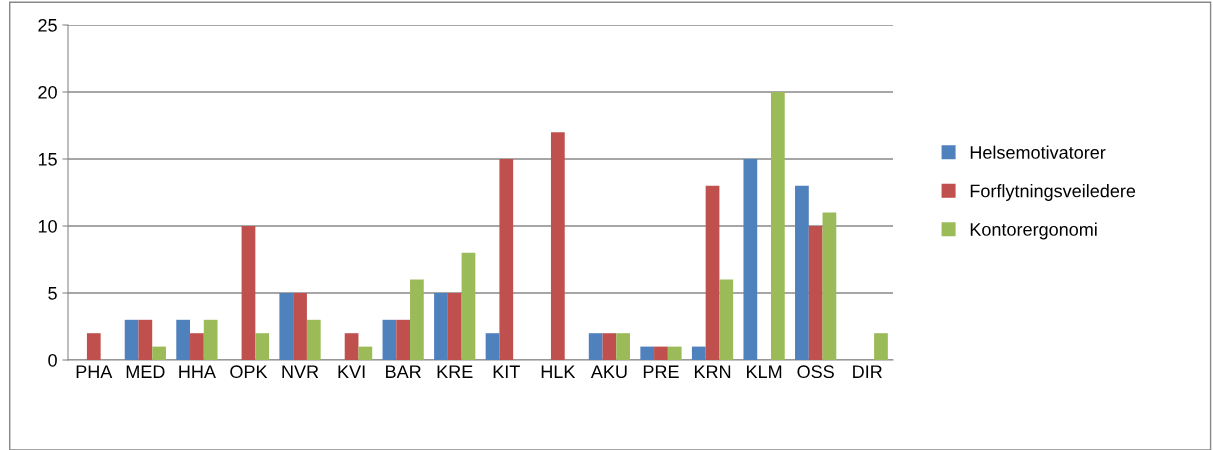 This screenshot has width=1213, height=450. I want to click on y-tick-label: 10, so click(47, 226).